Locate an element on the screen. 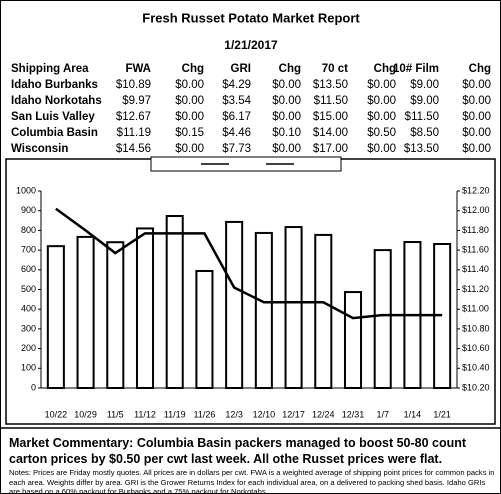 The height and width of the screenshot is (494, 501). cell: $0.10 is located at coordinates (286, 133).